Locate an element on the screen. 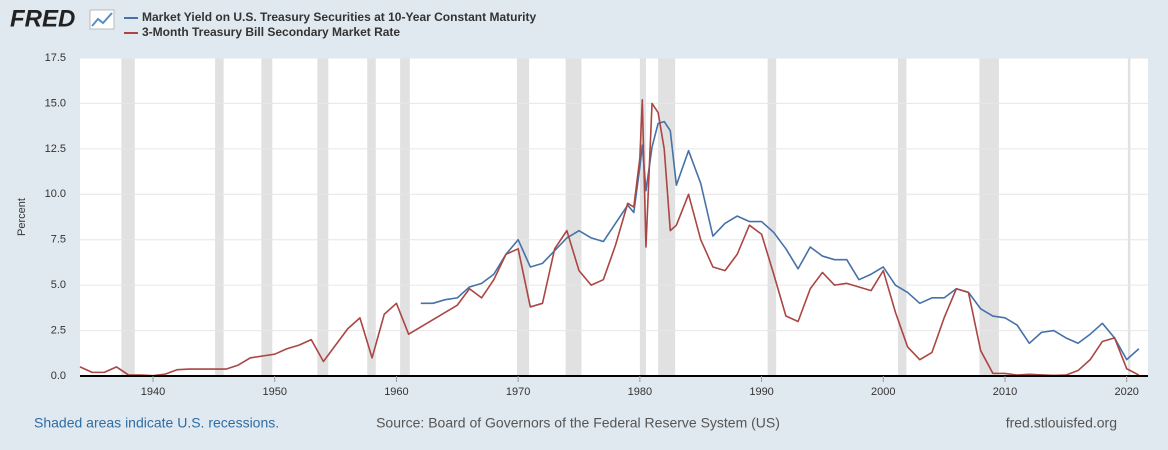 Image resolution: width=1168 pixels, height=450 pixels. logo: FRED is located at coordinates (42, 18).